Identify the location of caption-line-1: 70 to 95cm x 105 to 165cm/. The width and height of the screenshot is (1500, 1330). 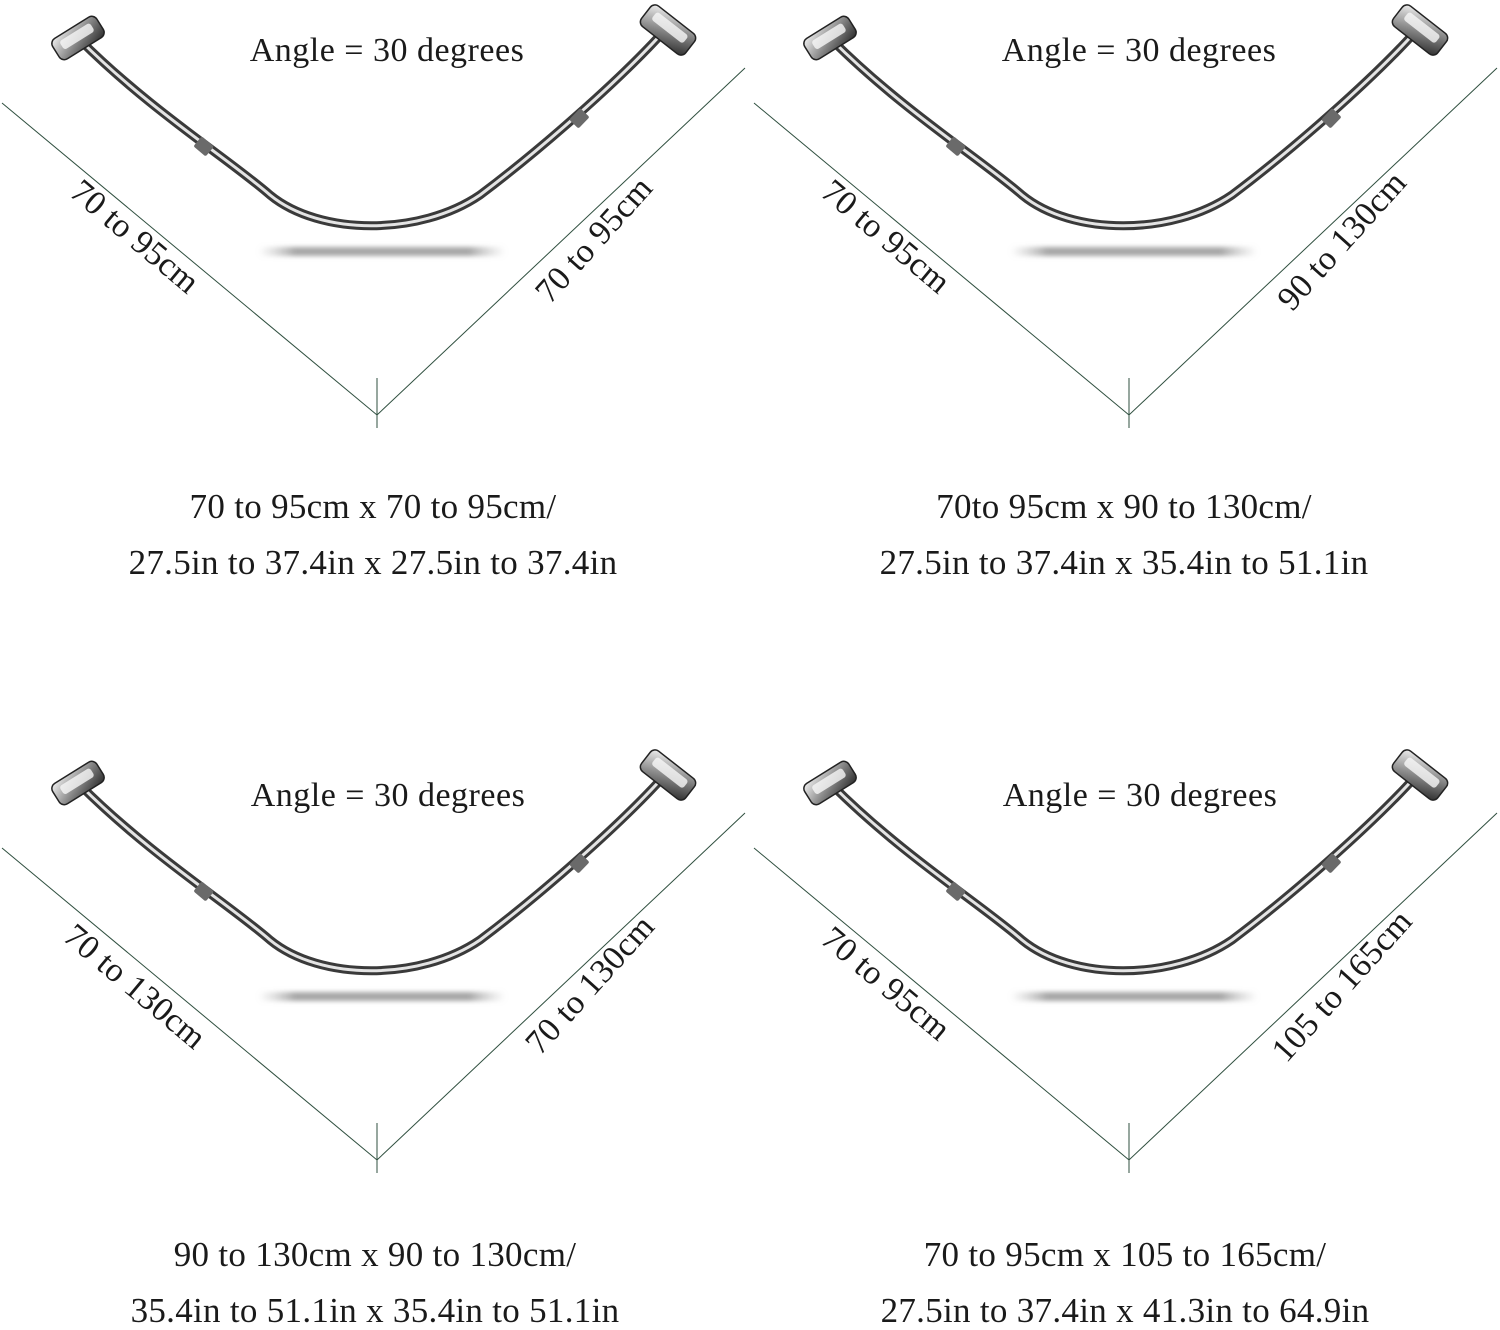
(1125, 1254).